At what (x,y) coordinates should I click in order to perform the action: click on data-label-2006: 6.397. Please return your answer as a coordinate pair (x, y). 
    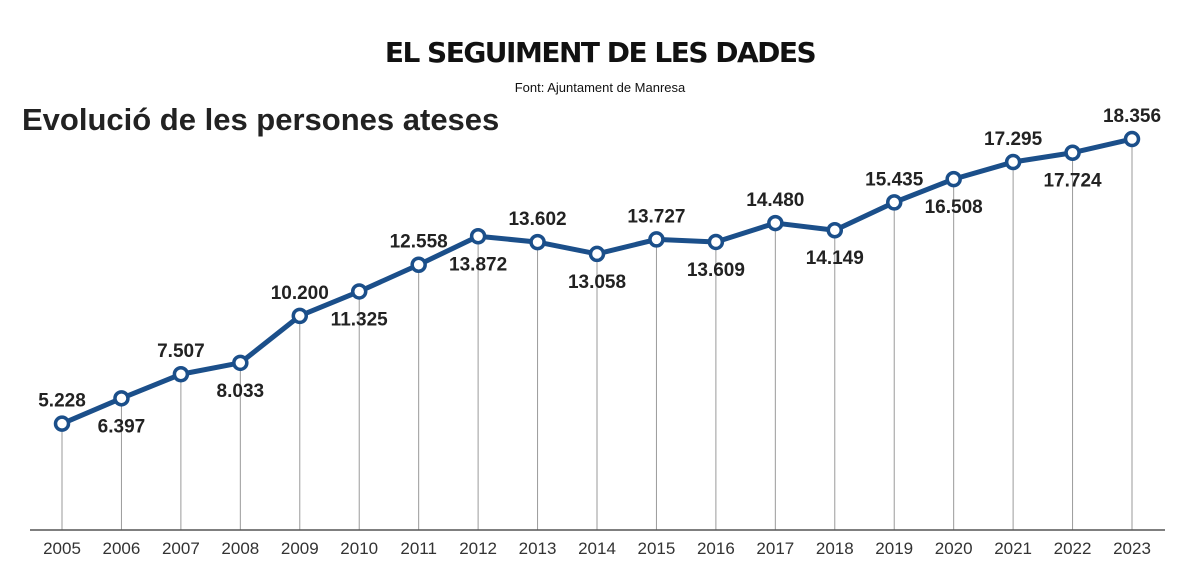
    Looking at the image, I should click on (122, 426).